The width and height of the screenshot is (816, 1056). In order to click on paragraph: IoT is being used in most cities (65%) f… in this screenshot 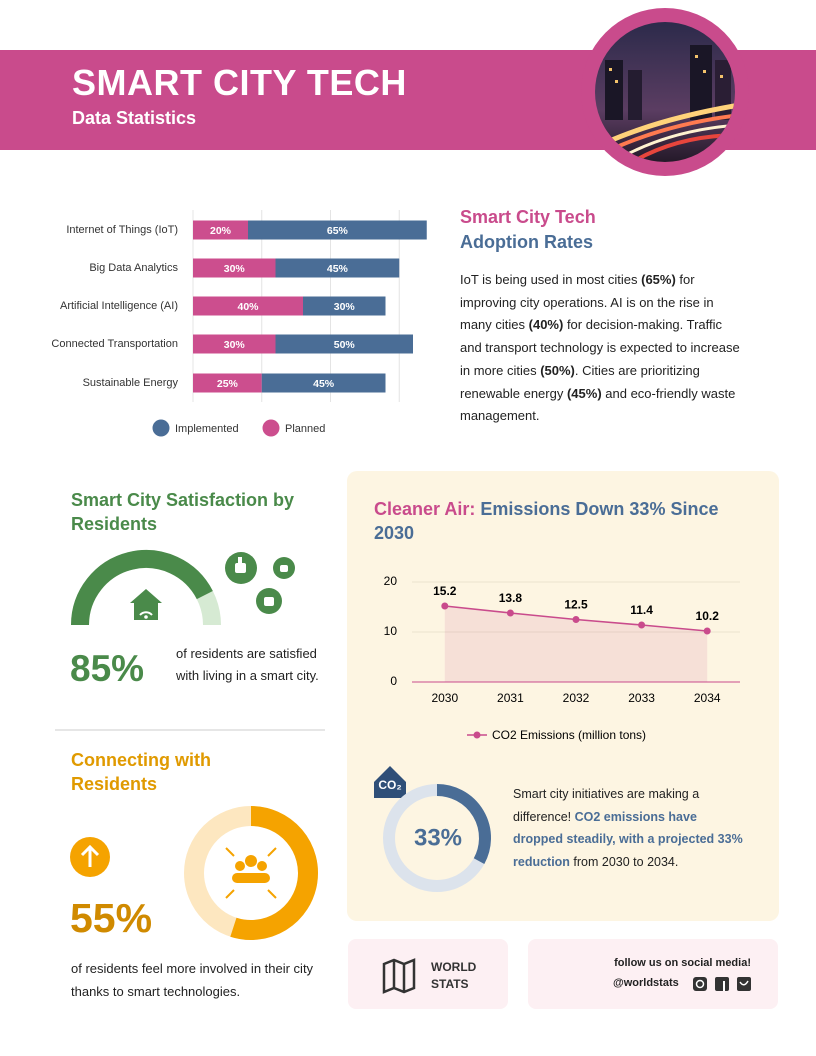, I will do `click(600, 348)`.